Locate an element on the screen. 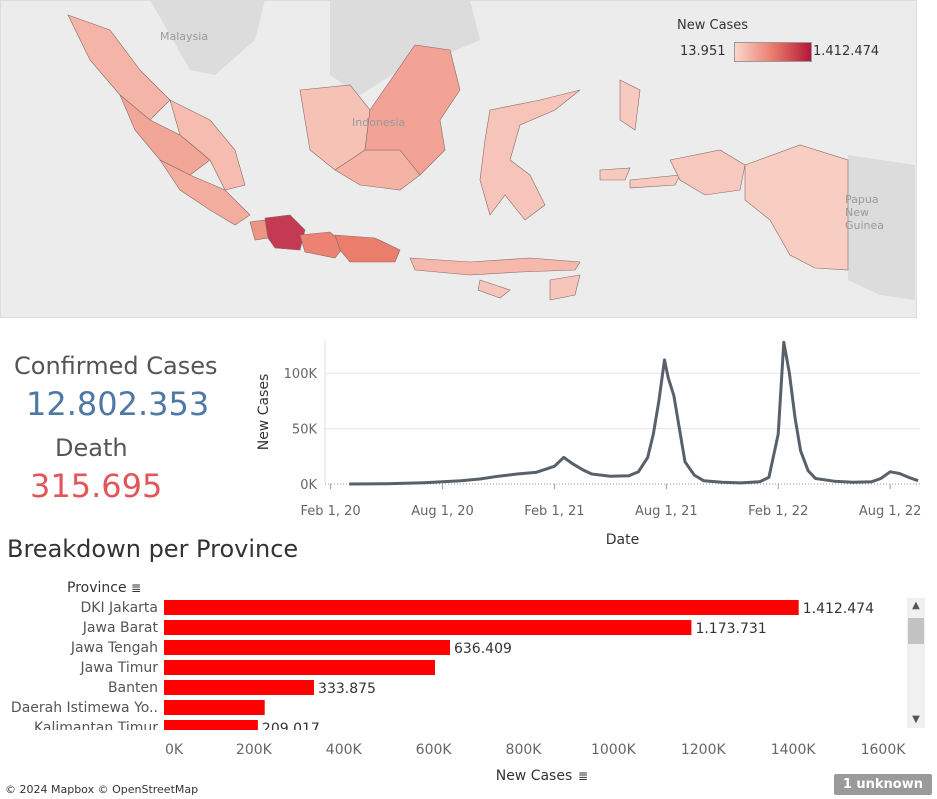 Image resolution: width=937 pixels, height=799 pixels. province-jawa-barat is located at coordinates (285, 232).